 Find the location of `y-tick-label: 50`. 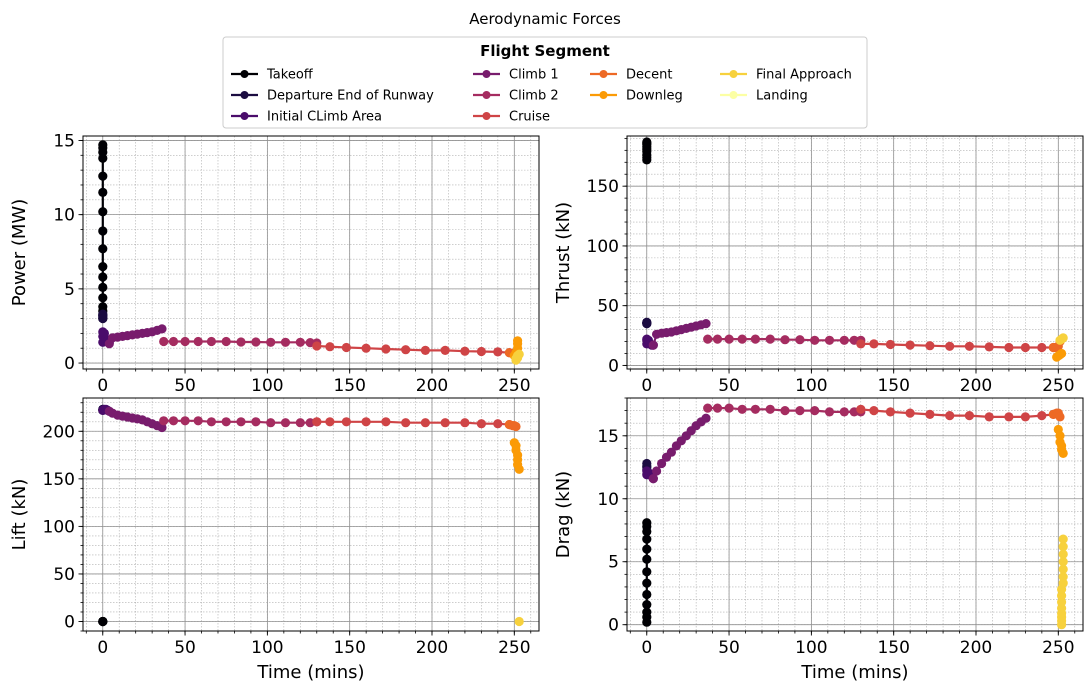

y-tick-label: 50 is located at coordinates (608, 307).